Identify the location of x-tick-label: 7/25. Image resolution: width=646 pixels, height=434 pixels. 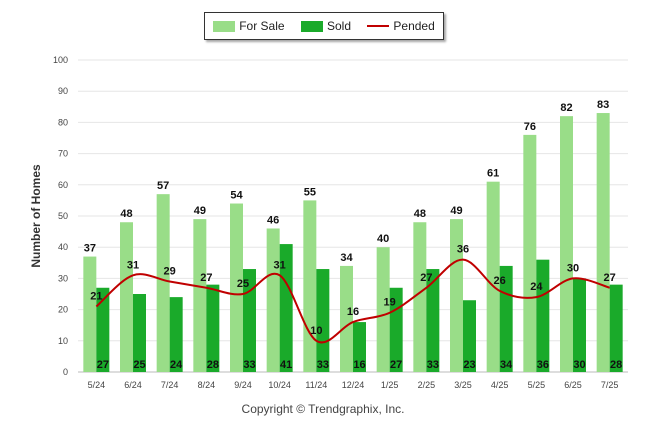
(610, 385).